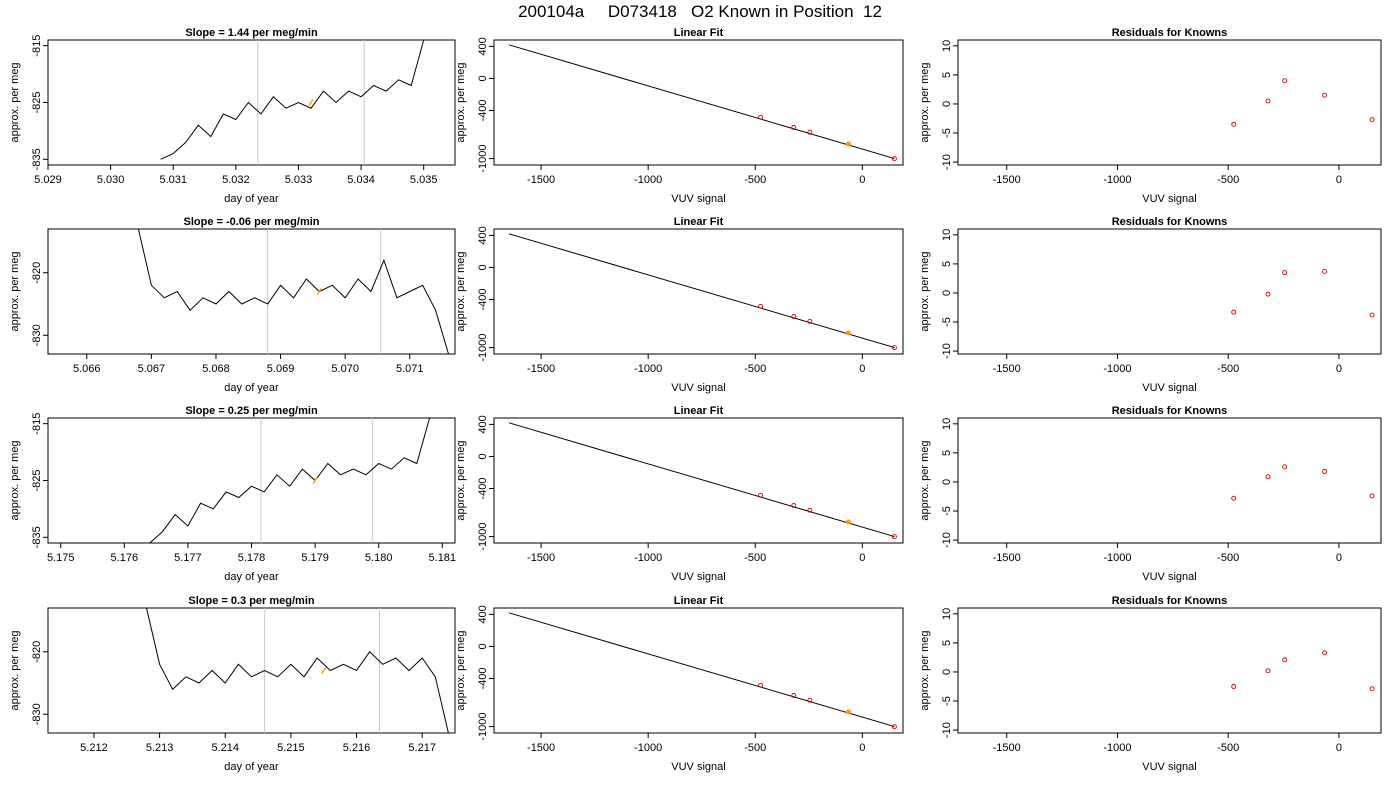  What do you see at coordinates (701, 102) in the screenshot?
I see `fit-line` at bounding box center [701, 102].